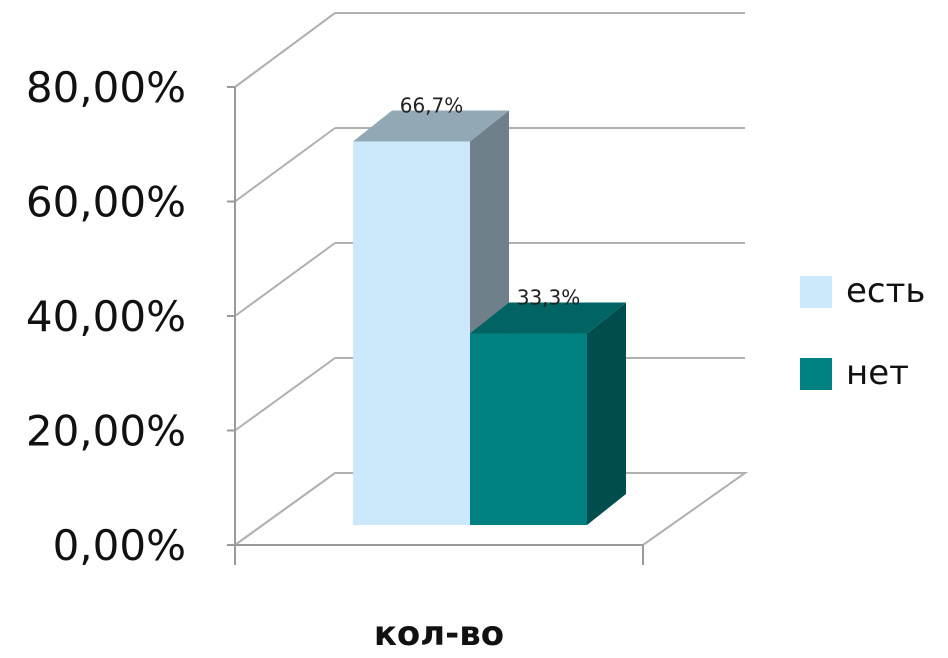 The image size is (948, 658). What do you see at coordinates (106, 431) in the screenshot?
I see `y-tick-label: 20,00%` at bounding box center [106, 431].